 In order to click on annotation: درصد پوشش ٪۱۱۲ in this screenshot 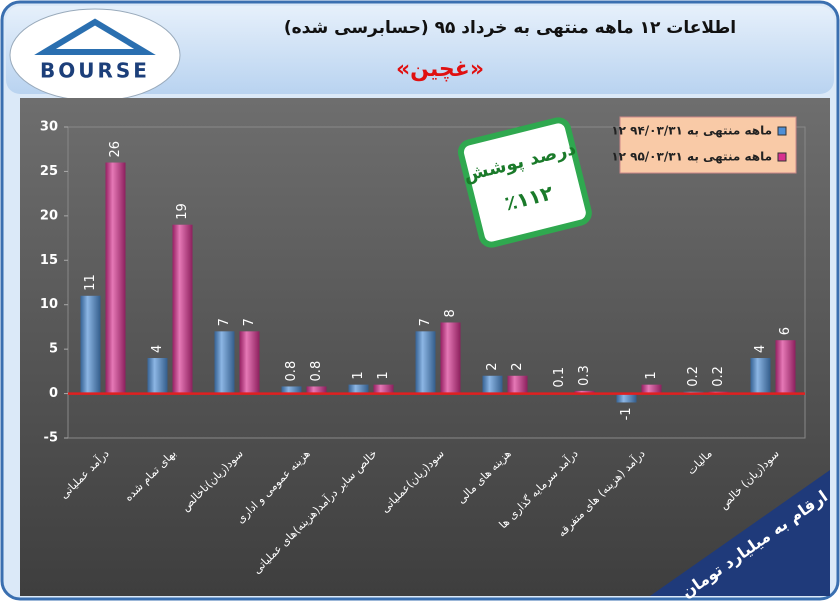, I will do `click(524, 182)`.